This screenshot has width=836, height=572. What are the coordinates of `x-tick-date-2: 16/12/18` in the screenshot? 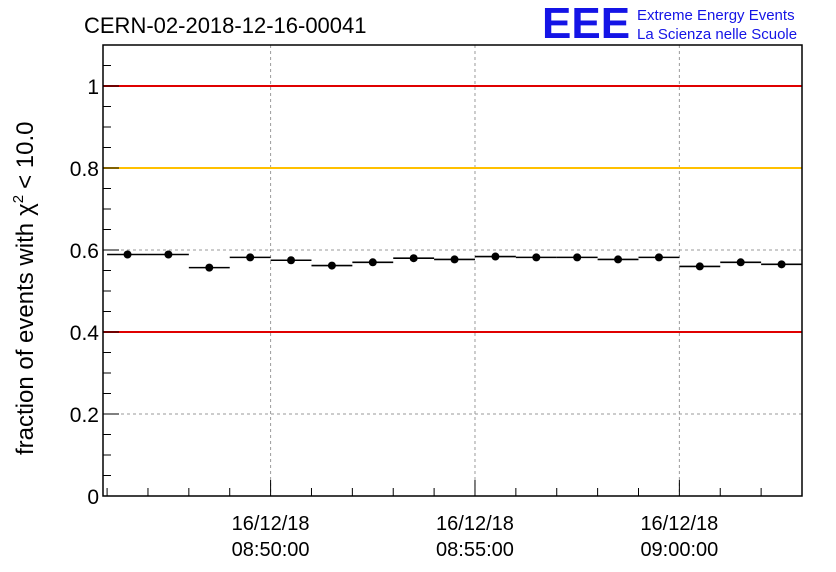 It's located at (679, 524).